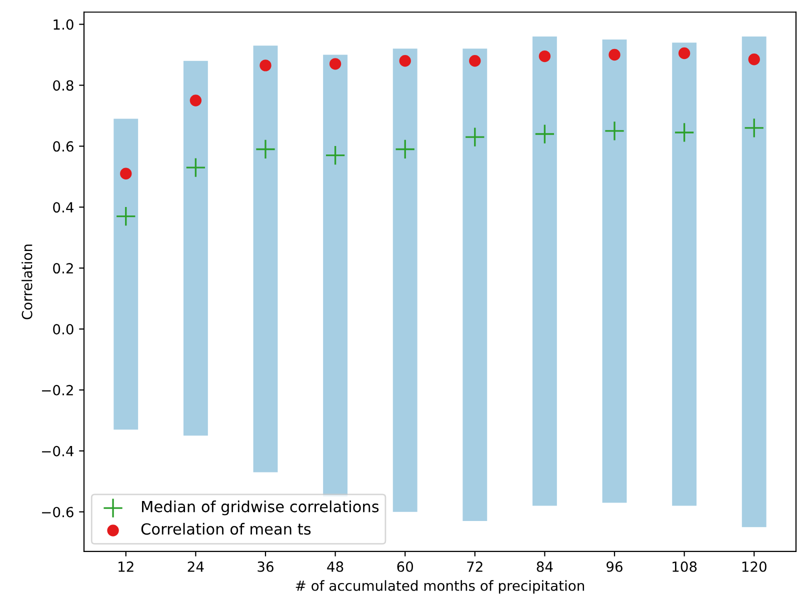 Image resolution: width=800 pixels, height=606 pixels. I want to click on x-axis-title: # of accumulated months of precipitation, so click(440, 587).